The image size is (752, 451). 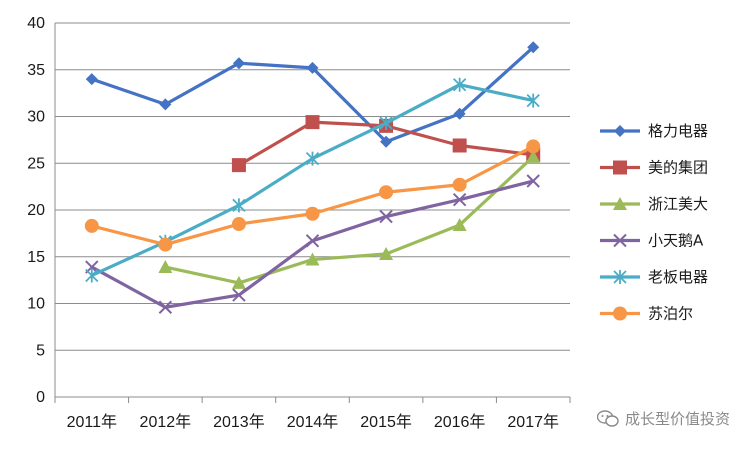 What do you see at coordinates (40, 397) in the screenshot?
I see `y-tick-label: 0` at bounding box center [40, 397].